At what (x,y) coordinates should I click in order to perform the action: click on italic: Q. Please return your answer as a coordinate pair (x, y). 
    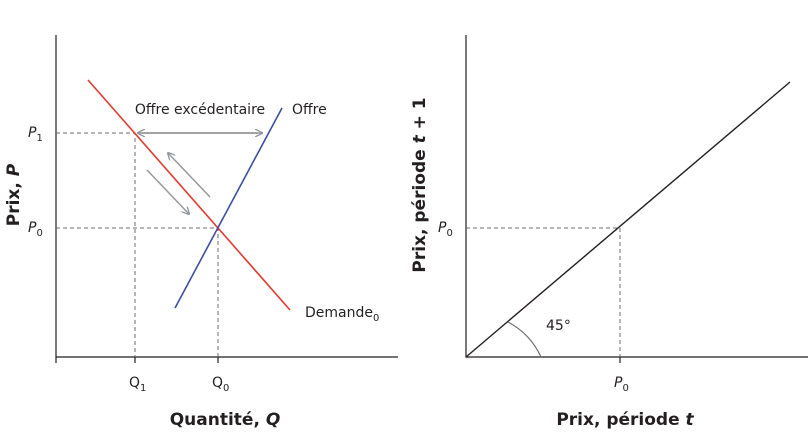
    Looking at the image, I should click on (273, 420).